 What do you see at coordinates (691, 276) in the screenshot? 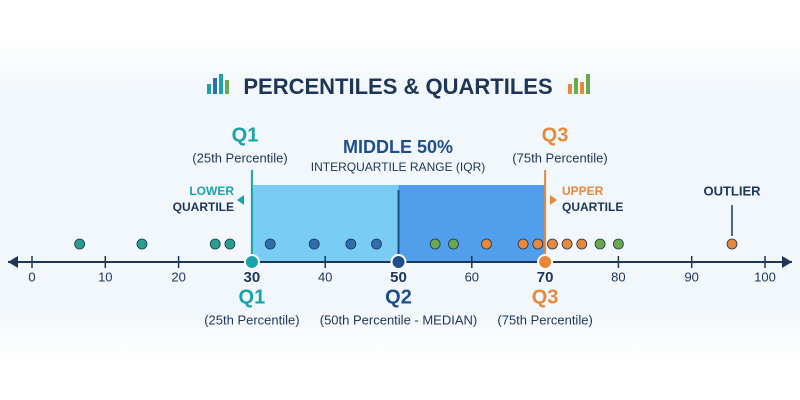
I see `x-tick-label: 90` at bounding box center [691, 276].